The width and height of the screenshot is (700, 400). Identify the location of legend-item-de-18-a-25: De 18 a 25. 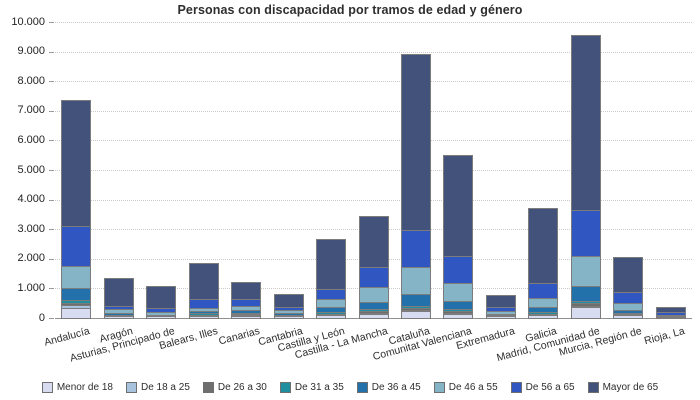
(157, 387).